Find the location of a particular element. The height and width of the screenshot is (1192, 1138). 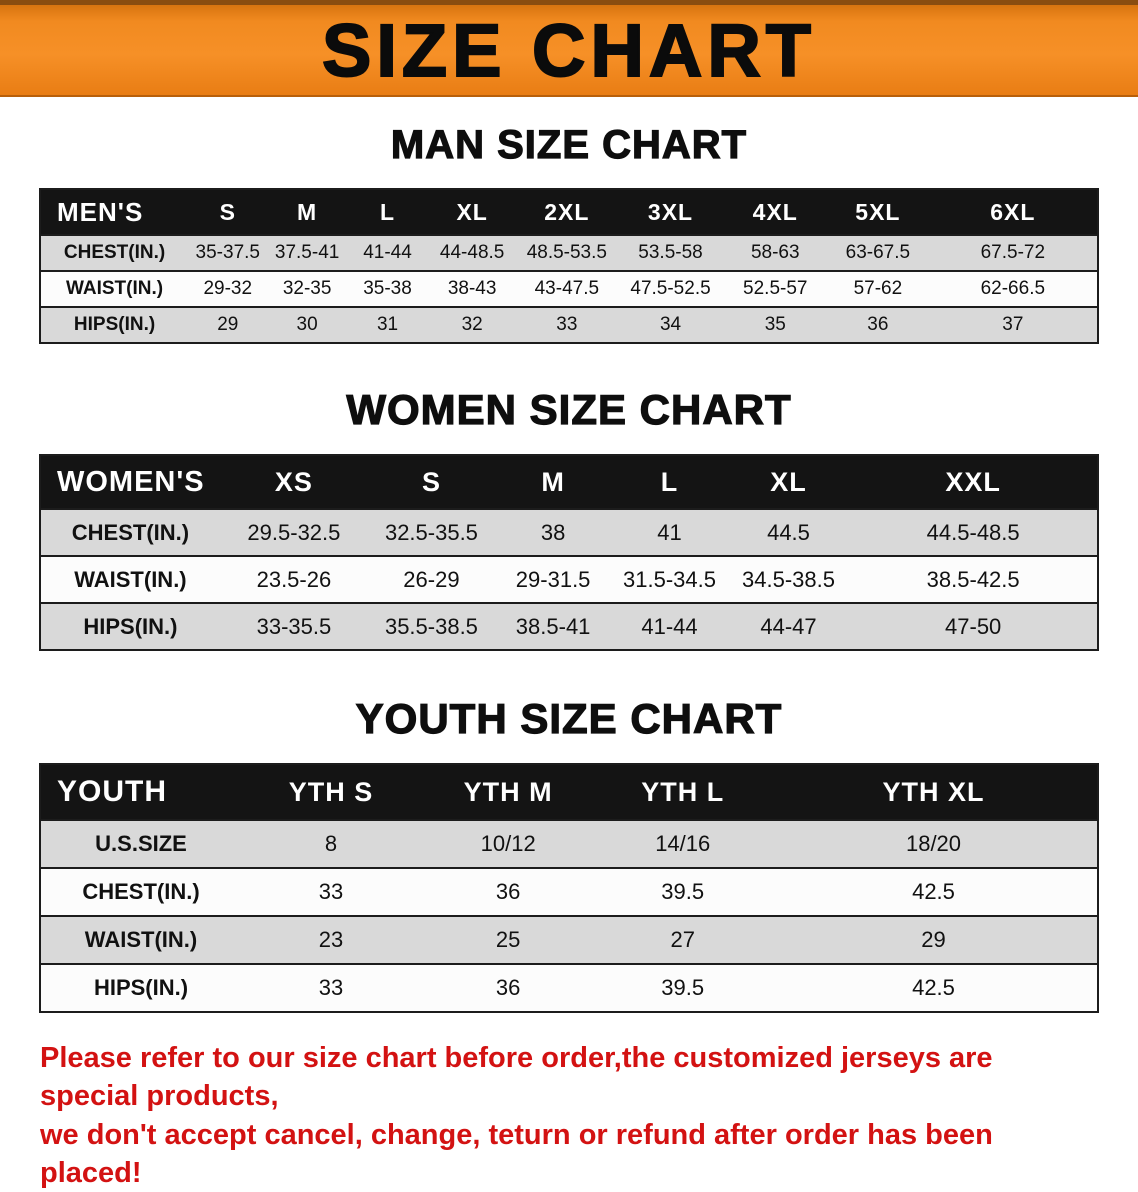

size-value: 63-67.5 is located at coordinates (878, 252).